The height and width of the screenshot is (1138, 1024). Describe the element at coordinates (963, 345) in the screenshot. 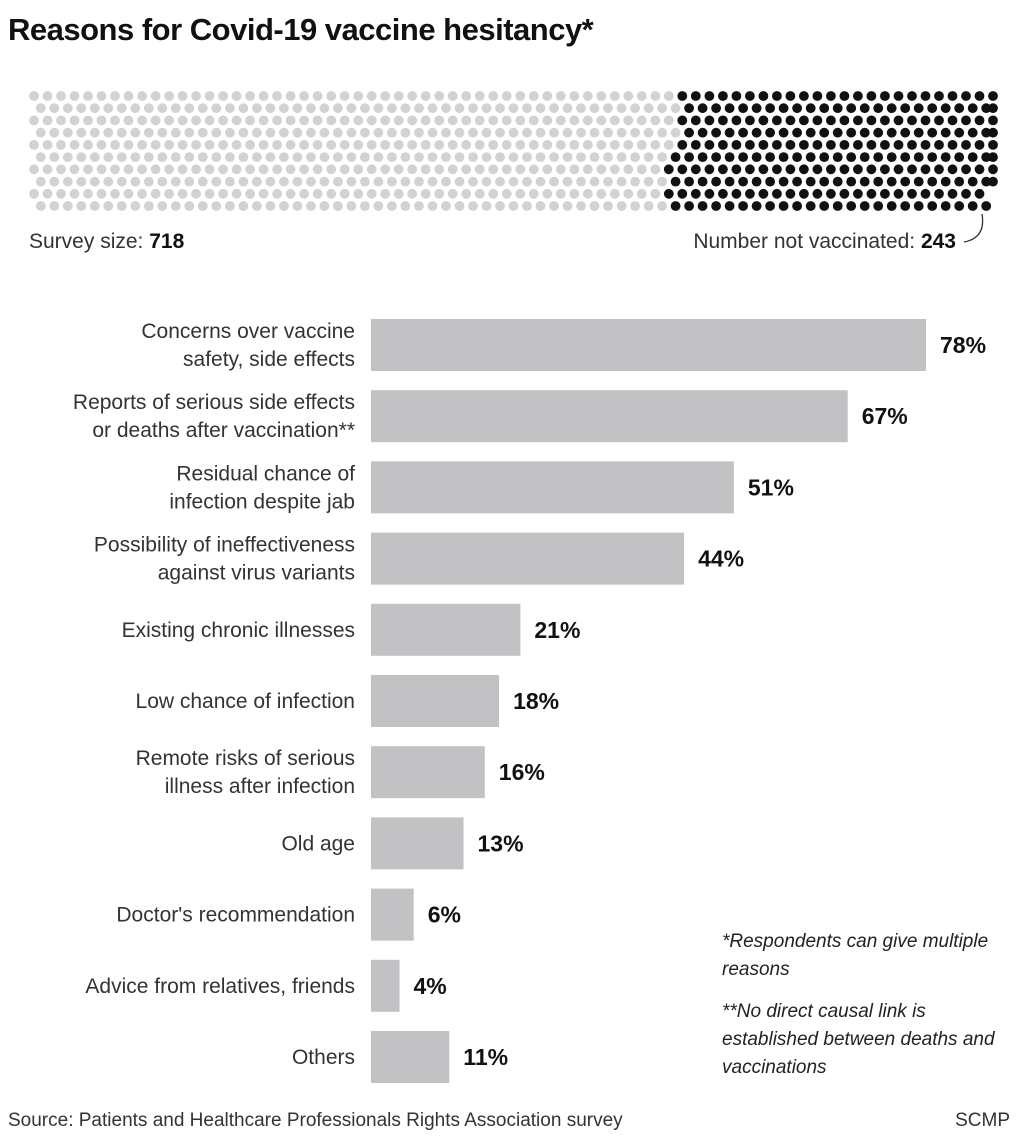

I see `bar-value-label: 78%` at that location.